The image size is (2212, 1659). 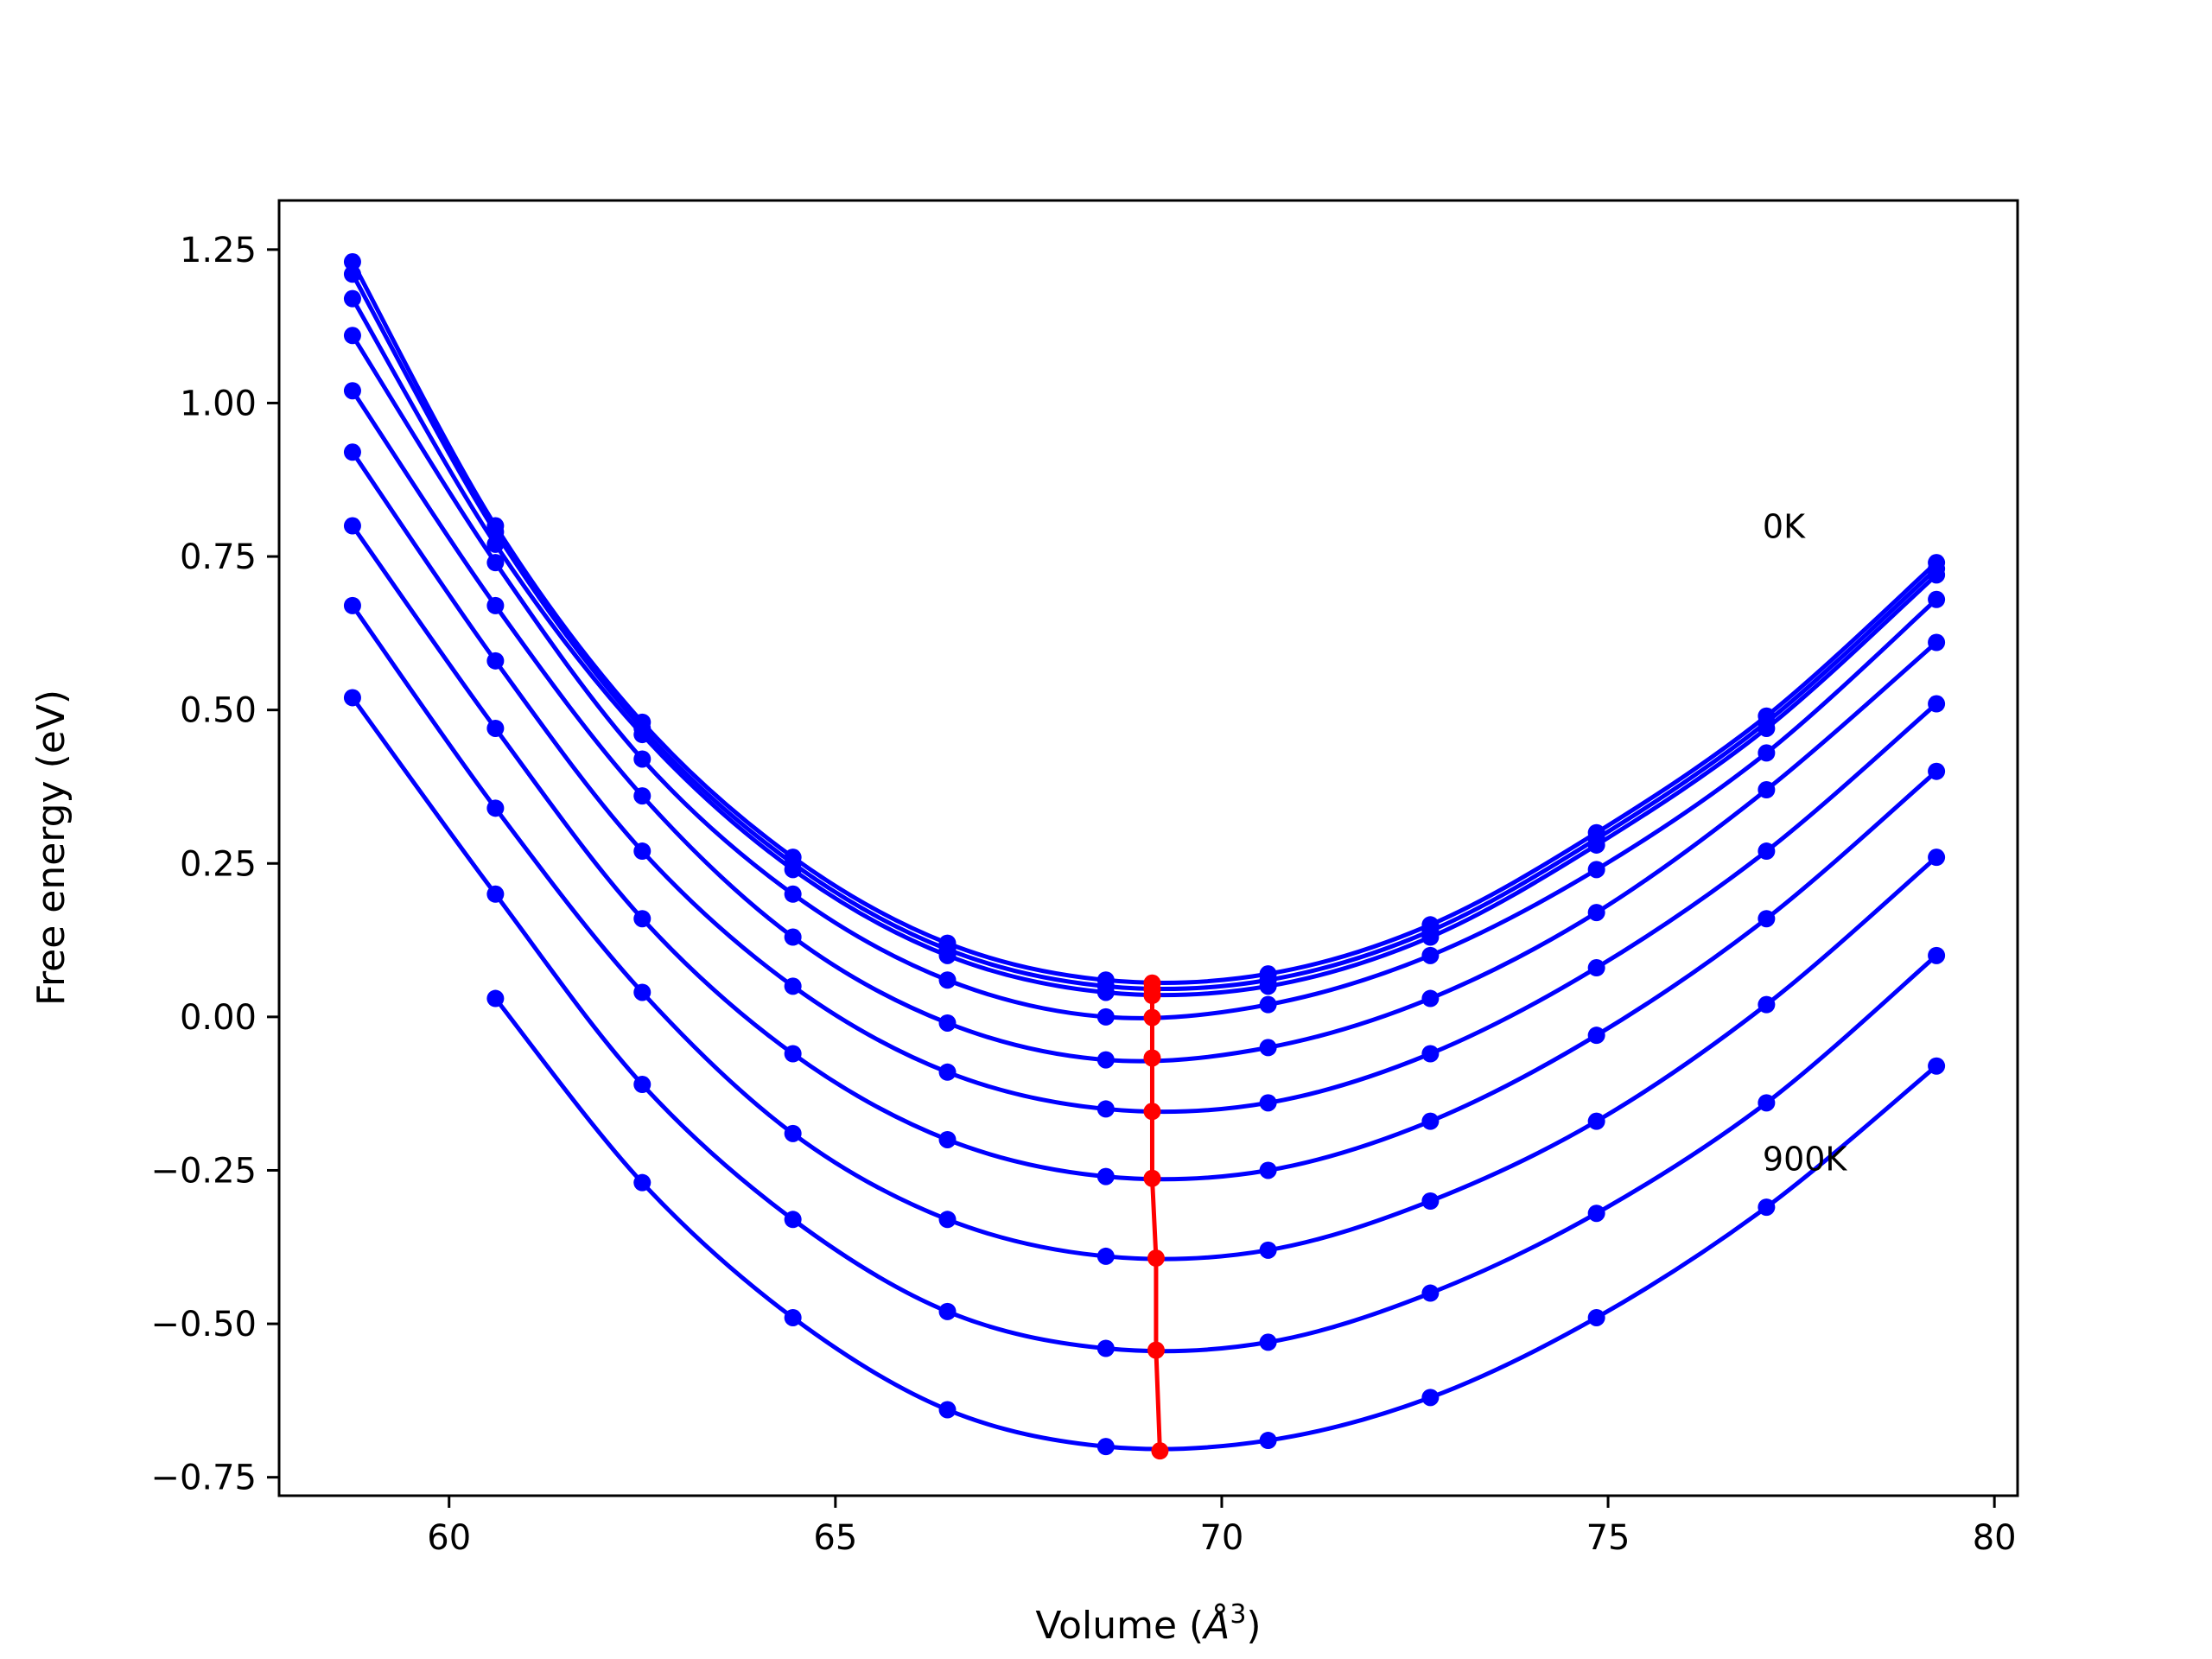 What do you see at coordinates (1784, 527) in the screenshot?
I see `temperature-annotation: 0K` at bounding box center [1784, 527].